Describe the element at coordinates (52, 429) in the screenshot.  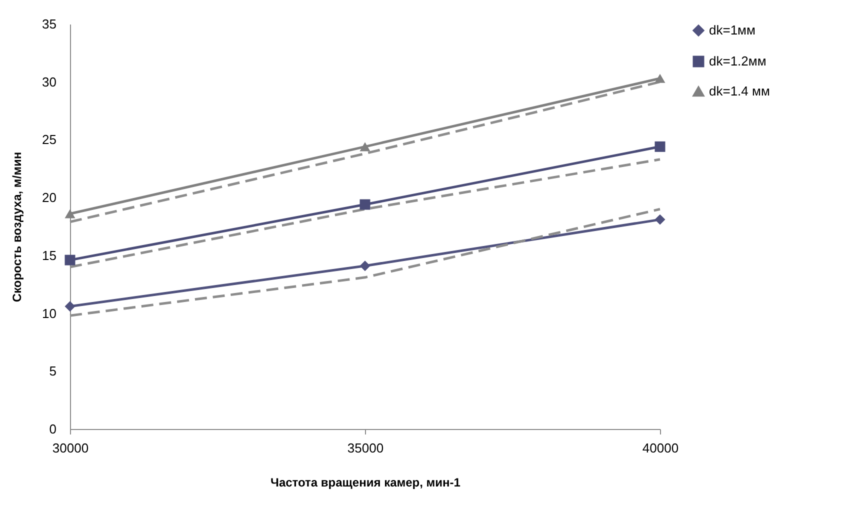
I see `y-tick-label: 0` at that location.